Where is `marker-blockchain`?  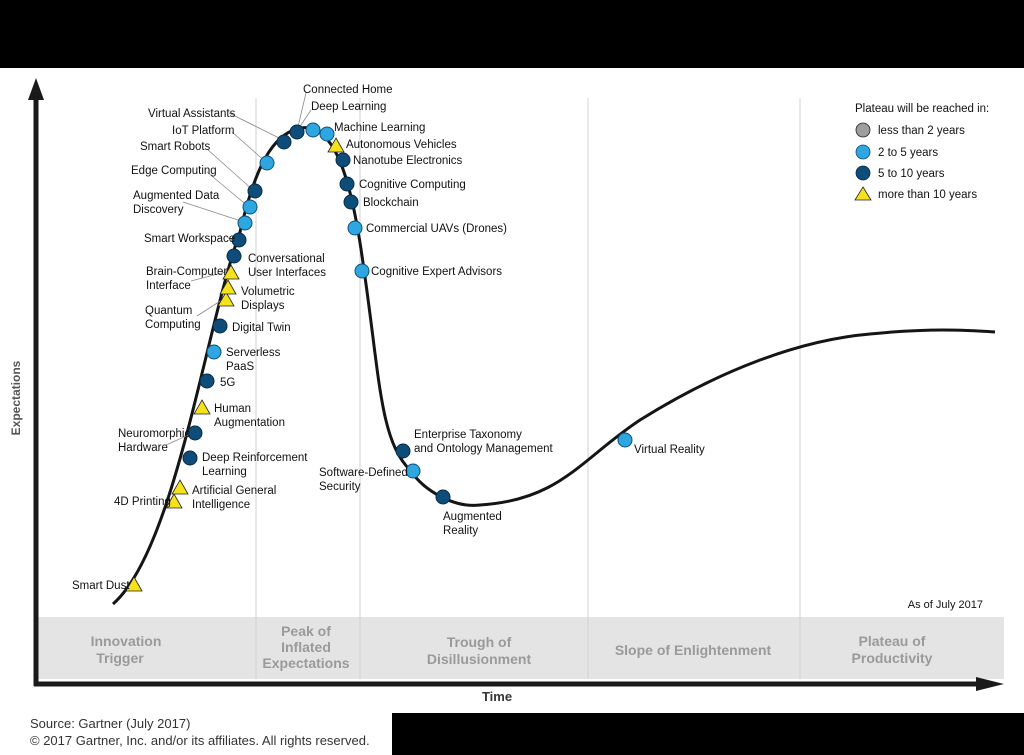
marker-blockchain is located at coordinates (351, 202).